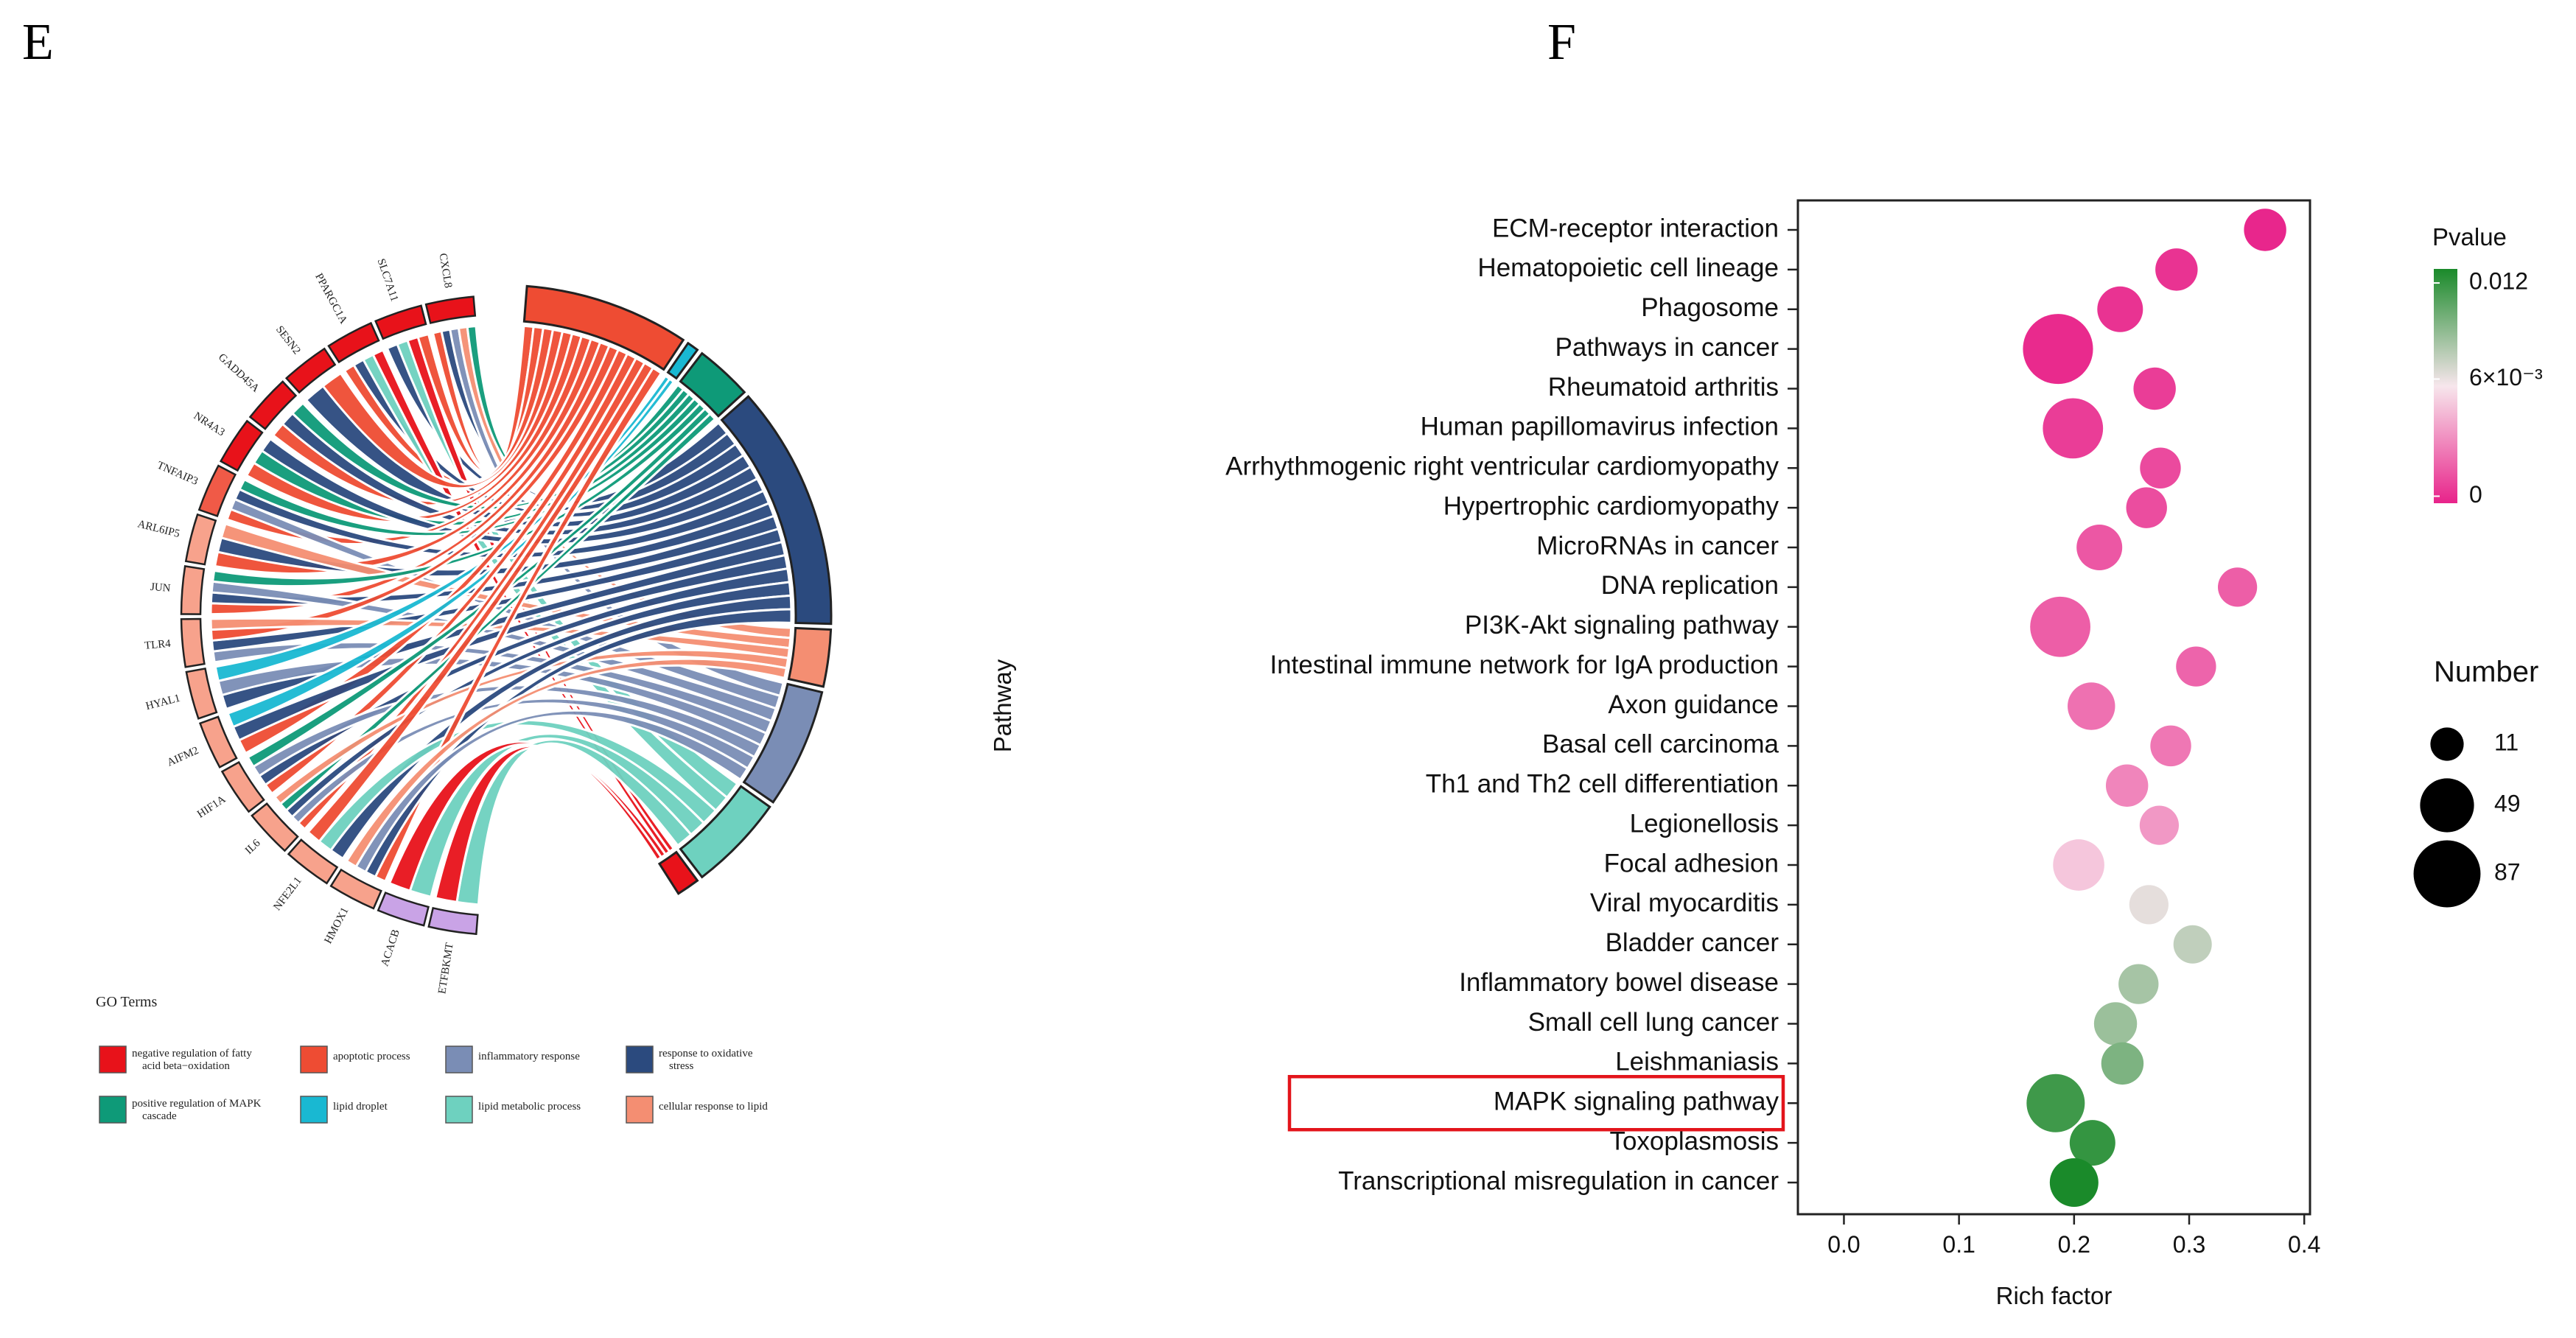 This screenshot has width=2576, height=1338. I want to click on pathway-label: Hypertrophic cardiomyopathy, so click(1611, 505).